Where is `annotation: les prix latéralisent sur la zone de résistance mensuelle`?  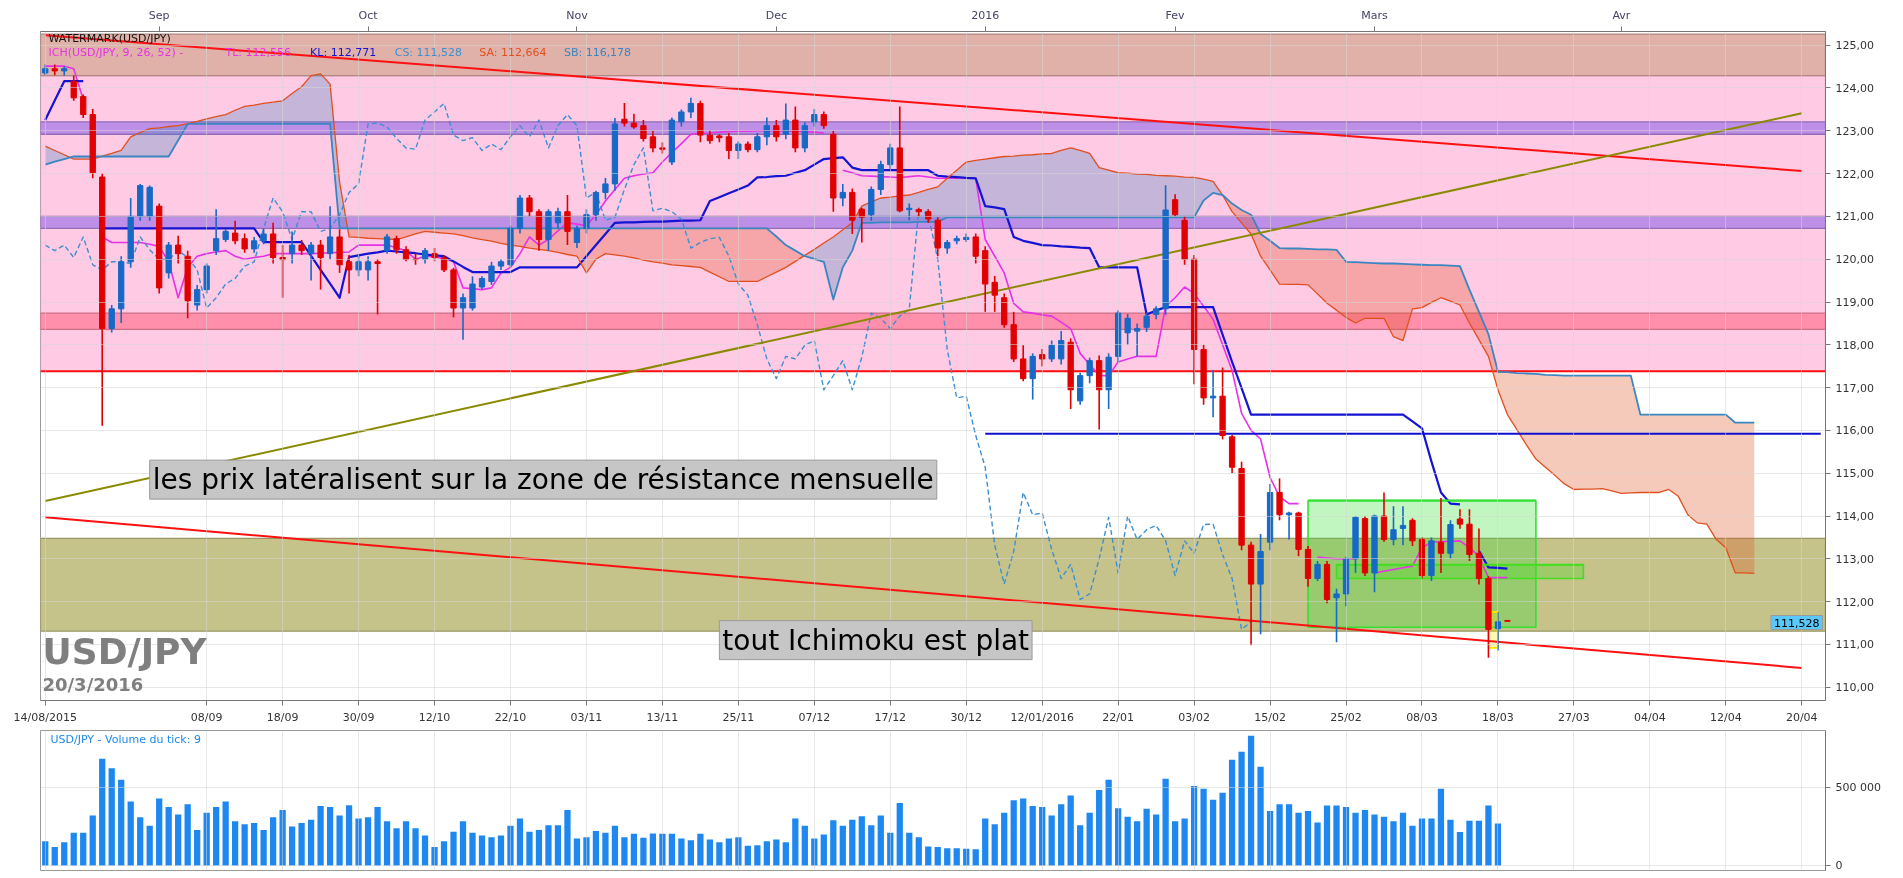
annotation: les prix latéralisent sur la zone de résistance mensuelle is located at coordinates (543, 480).